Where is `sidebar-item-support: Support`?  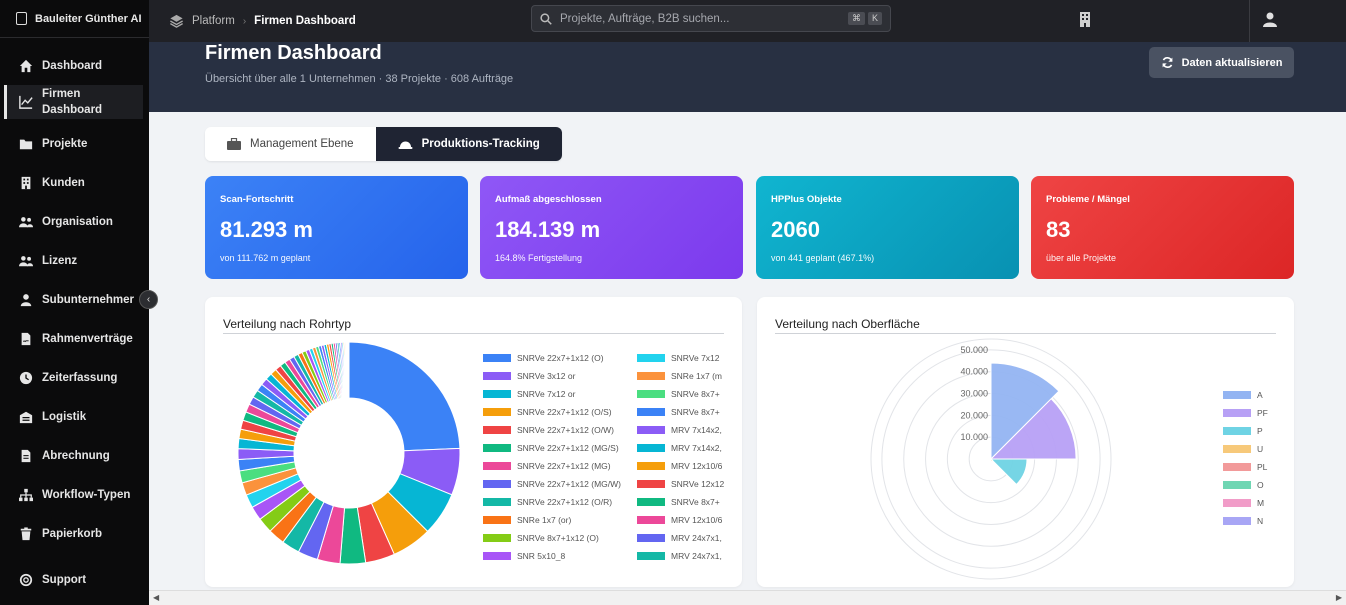 sidebar-item-support: Support is located at coordinates (74, 579).